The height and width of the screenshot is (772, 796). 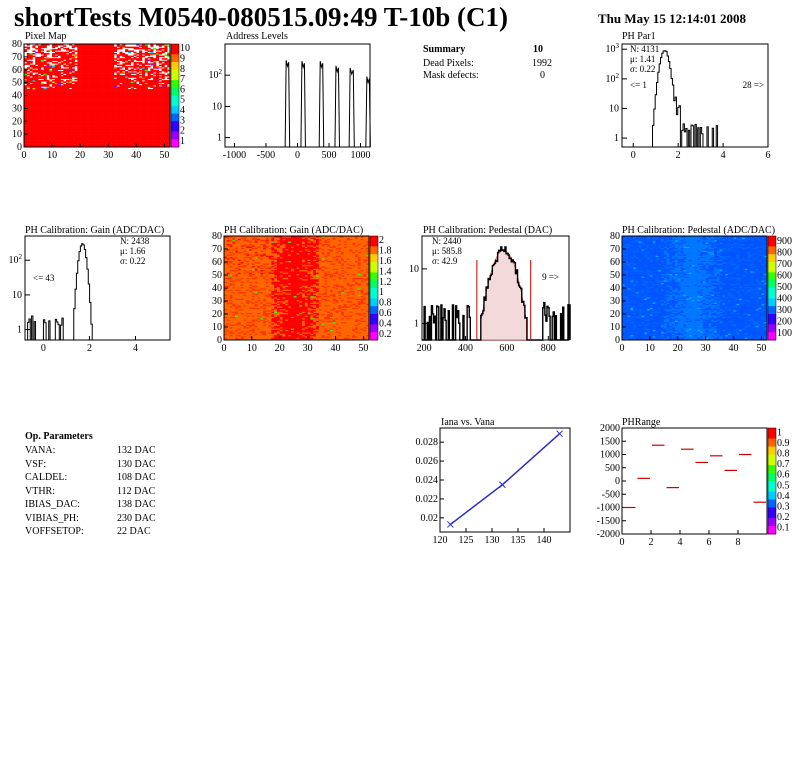 I want to click on stat-sigma: σ: 0.22, so click(x=132, y=261).